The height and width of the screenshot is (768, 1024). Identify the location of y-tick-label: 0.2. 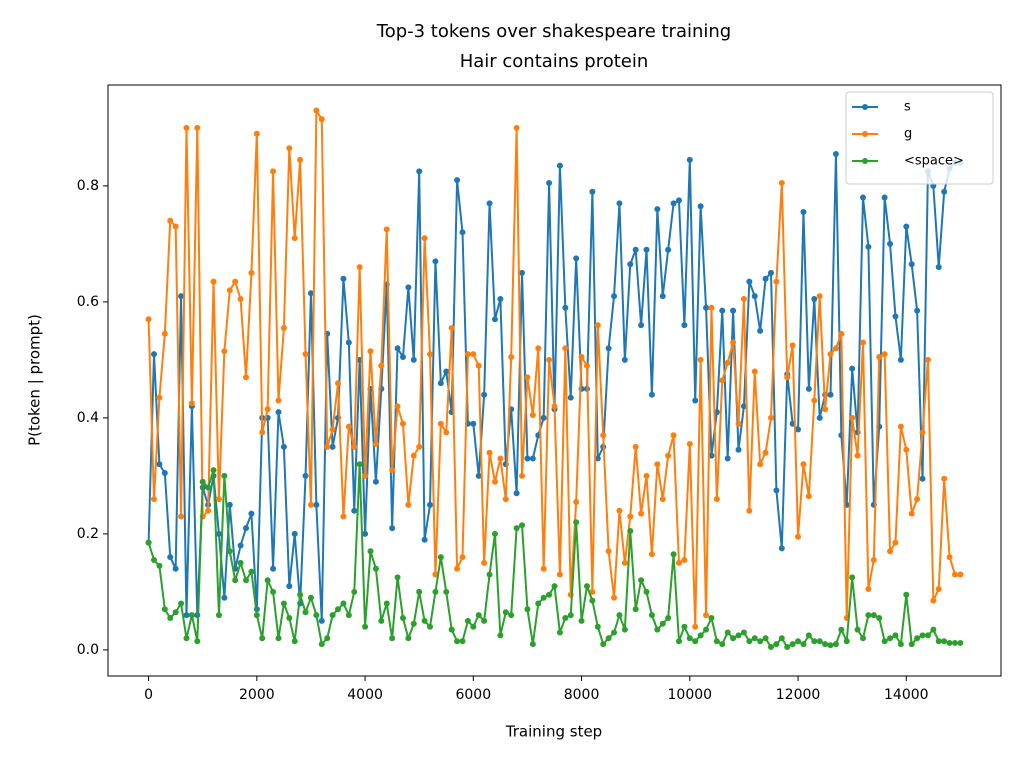
(88, 534).